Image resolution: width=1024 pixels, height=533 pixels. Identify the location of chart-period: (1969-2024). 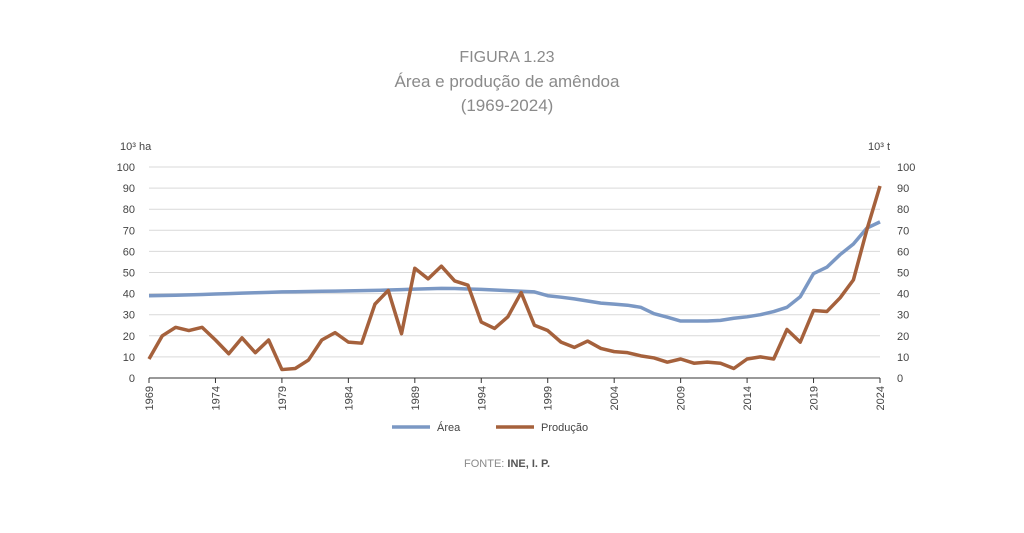
(507, 105).